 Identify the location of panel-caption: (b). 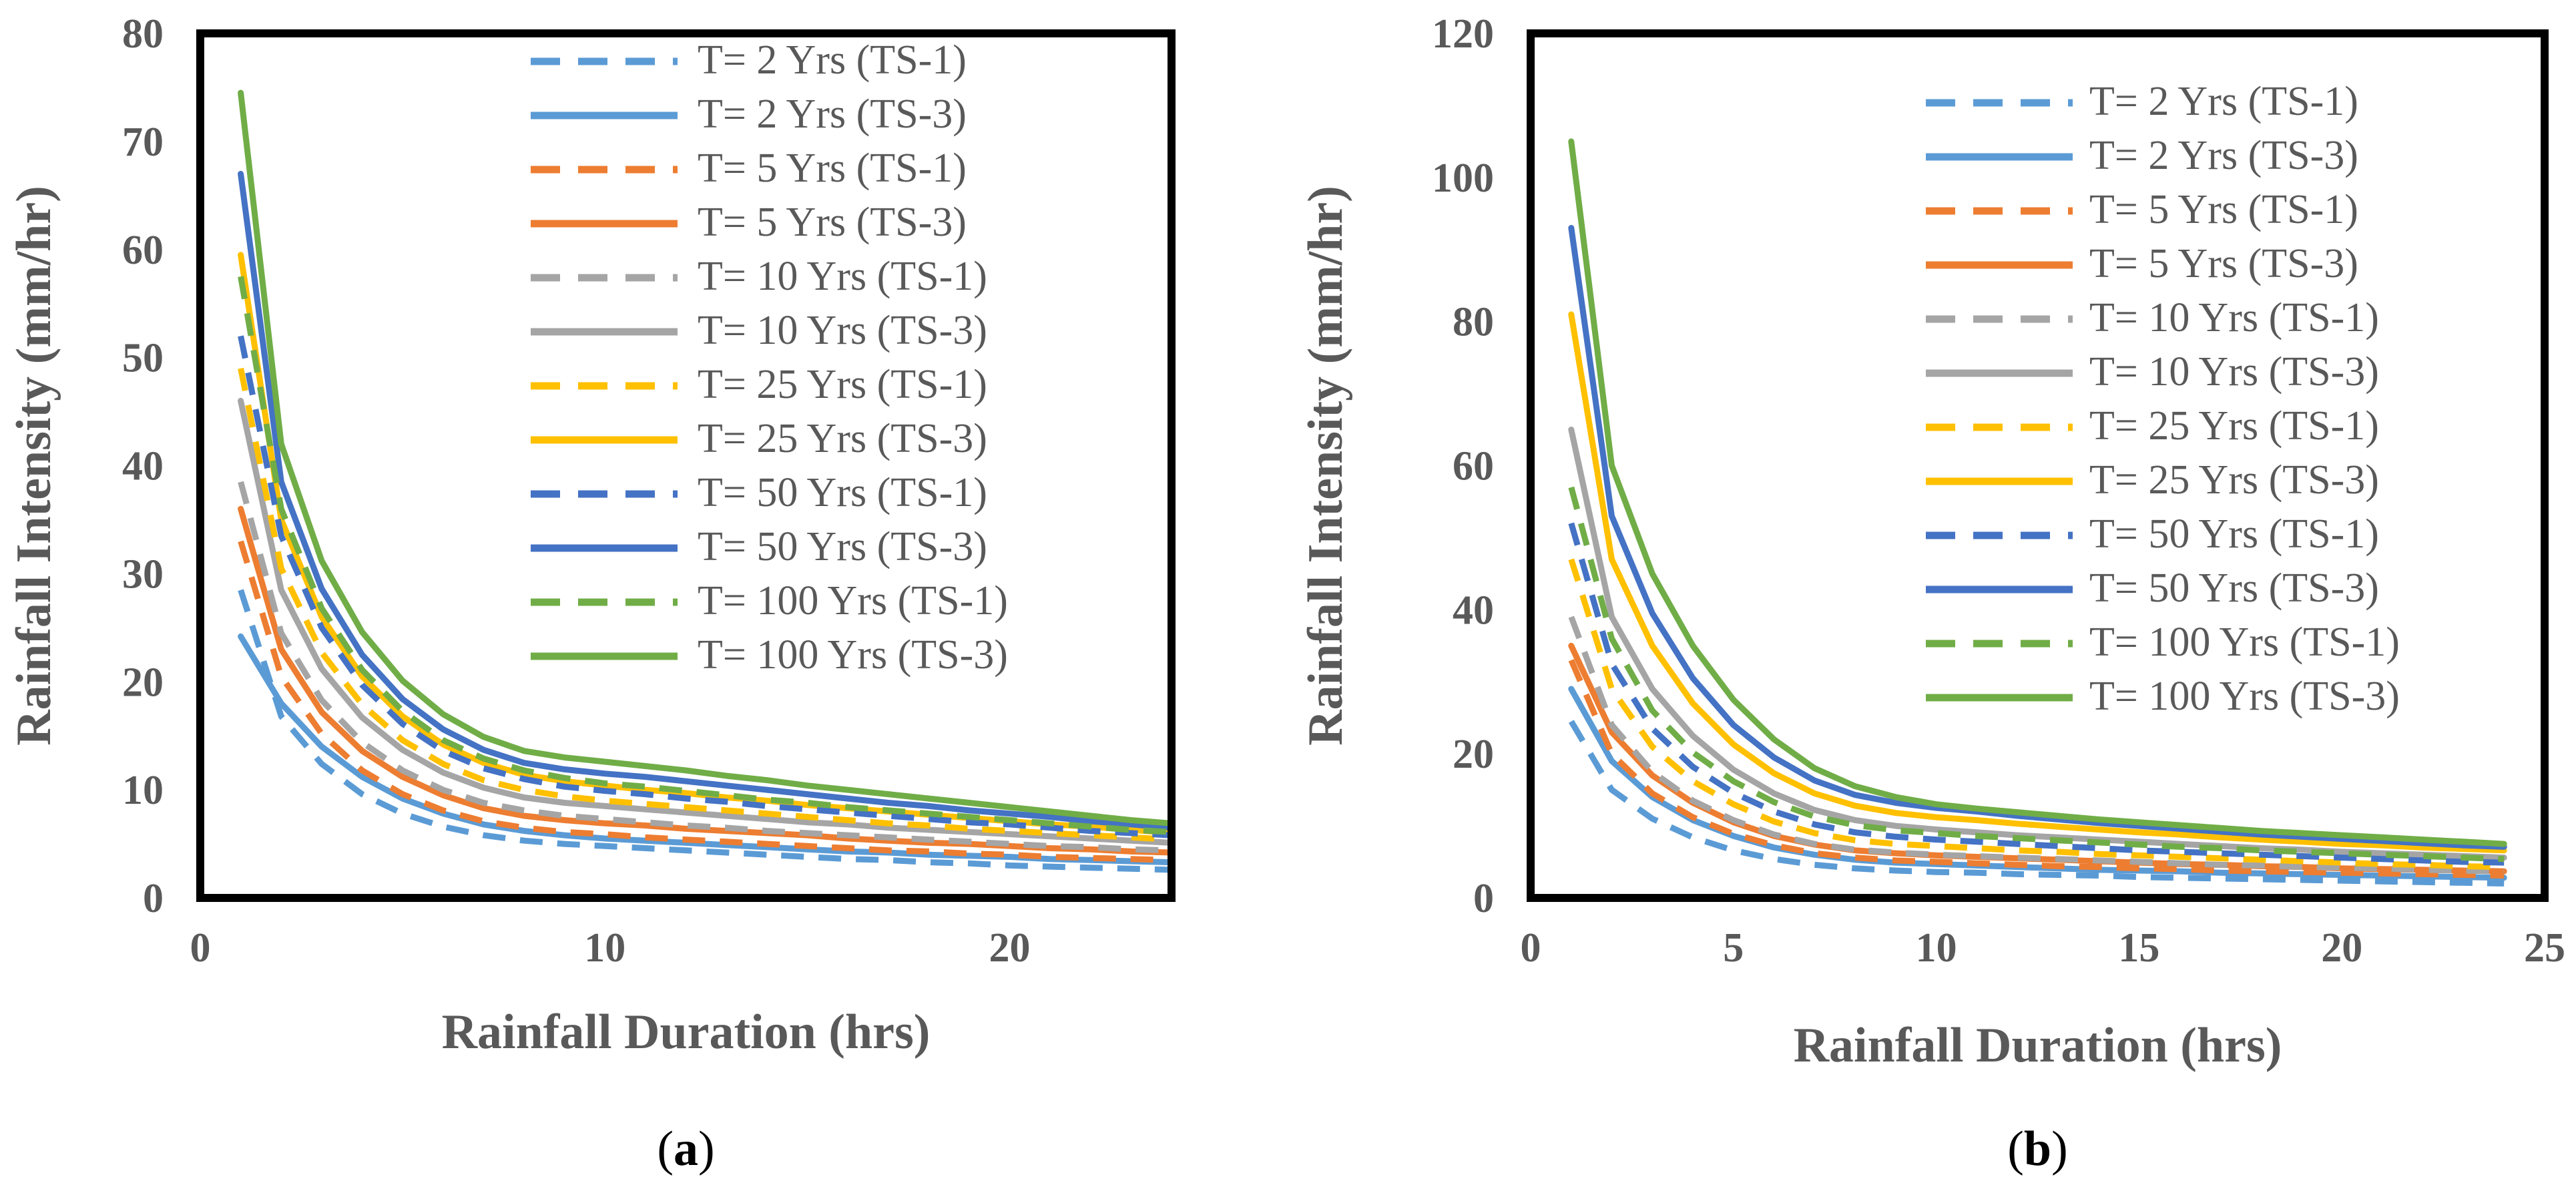
(2037, 1149).